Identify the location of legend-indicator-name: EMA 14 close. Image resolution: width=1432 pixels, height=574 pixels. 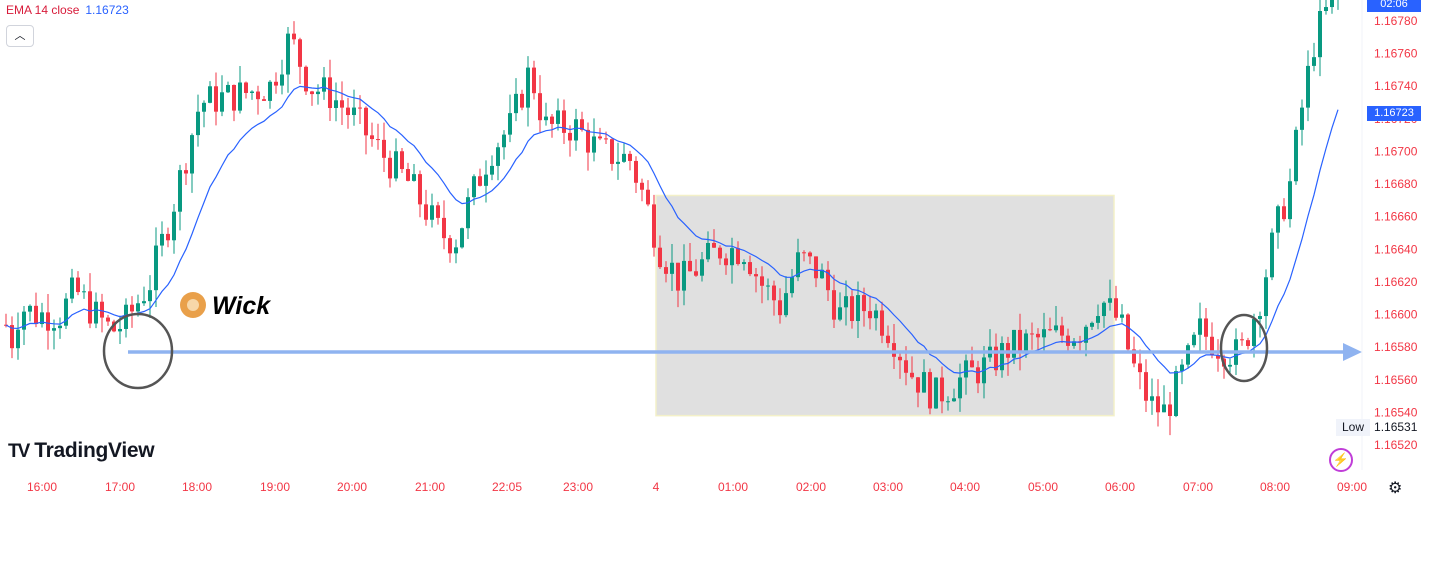
(43, 10).